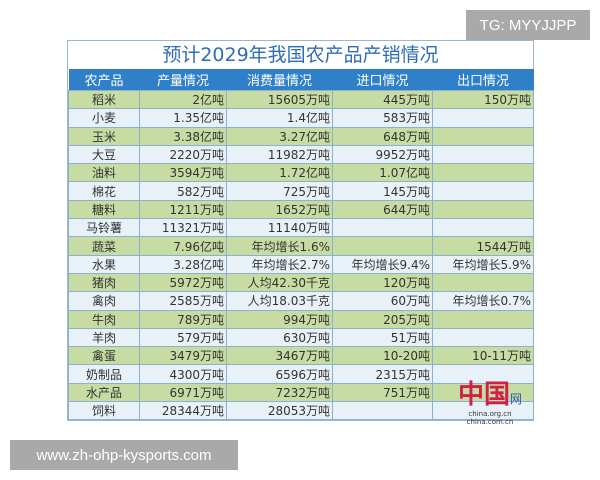  I want to click on table-row: 马铃薯 11321万吨 11140万吨, so click(301, 228).